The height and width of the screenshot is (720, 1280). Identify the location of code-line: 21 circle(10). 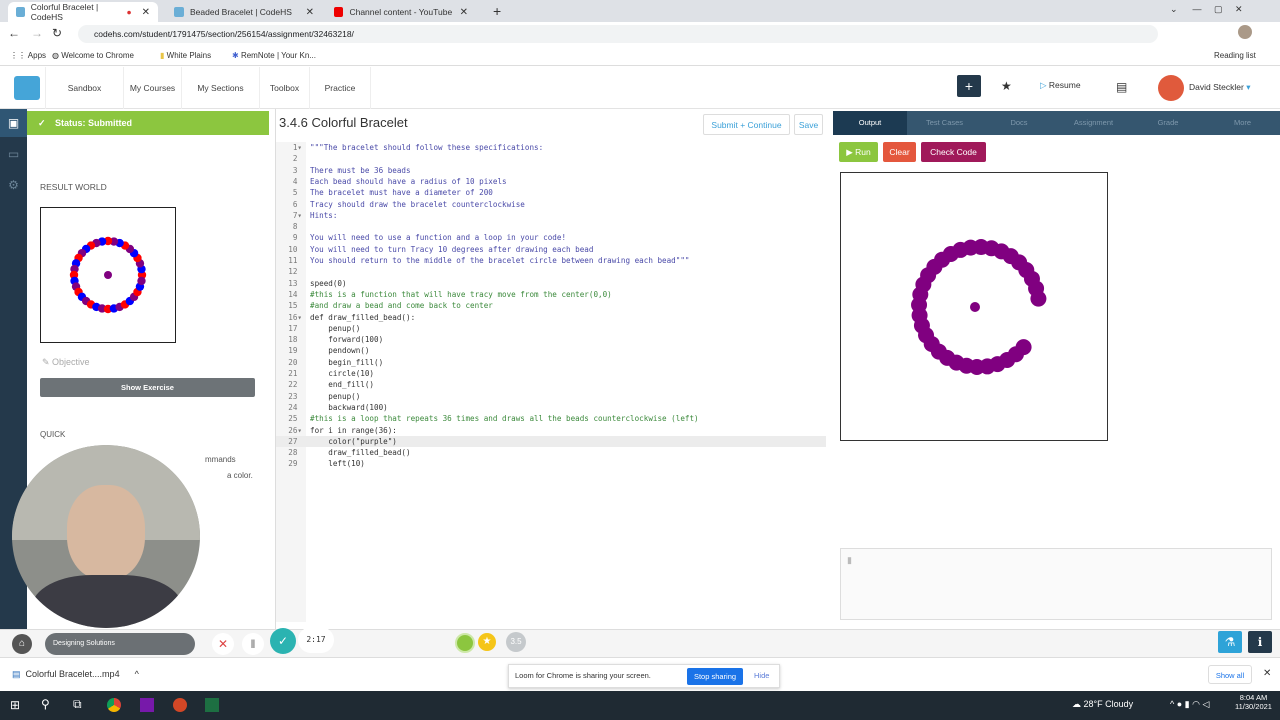
(551, 373).